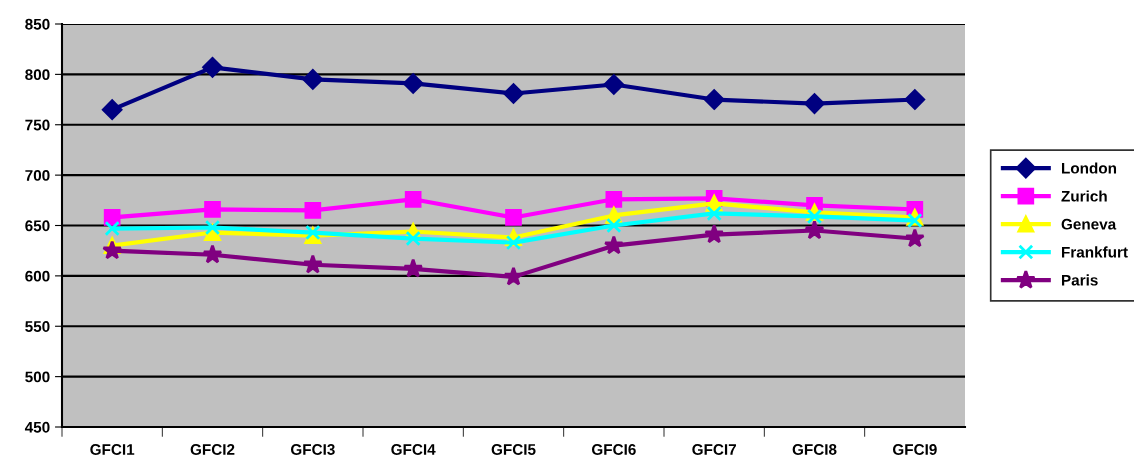 This screenshot has width=1134, height=468. I want to click on x-tick-label: GFCI8, so click(814, 449).